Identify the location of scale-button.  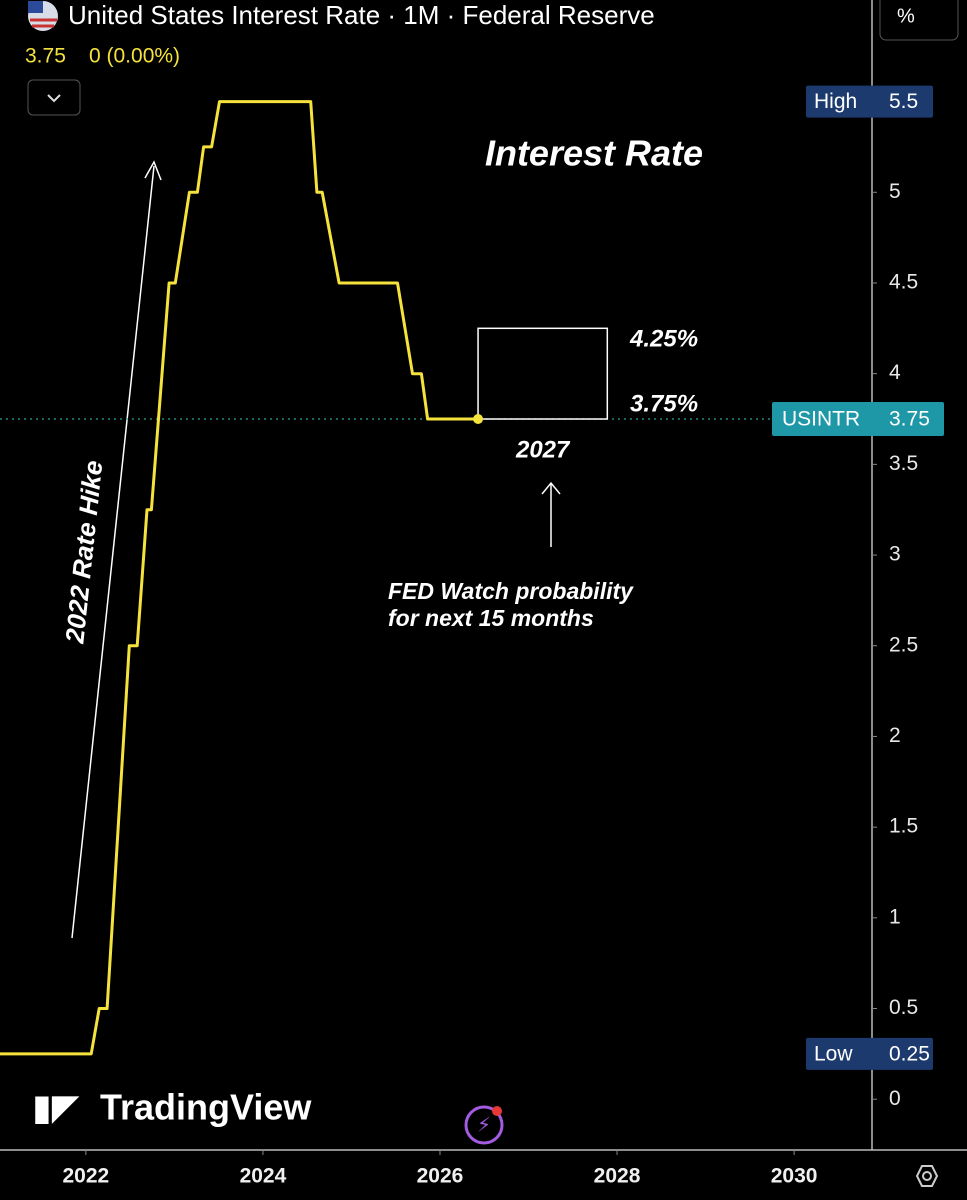
(919, 20).